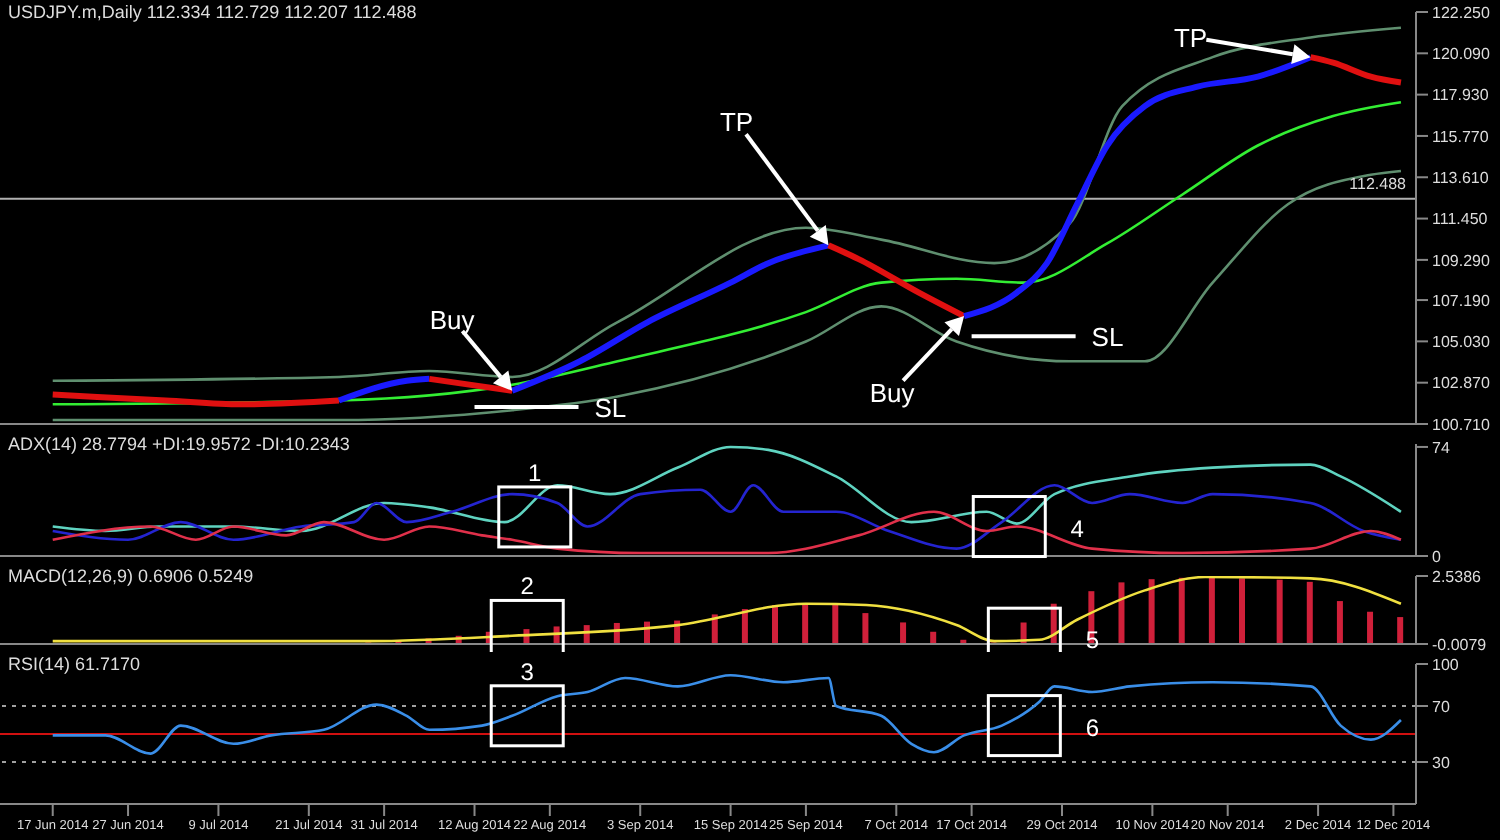 The height and width of the screenshot is (840, 1500). I want to click on annotation: 2, so click(527, 586).